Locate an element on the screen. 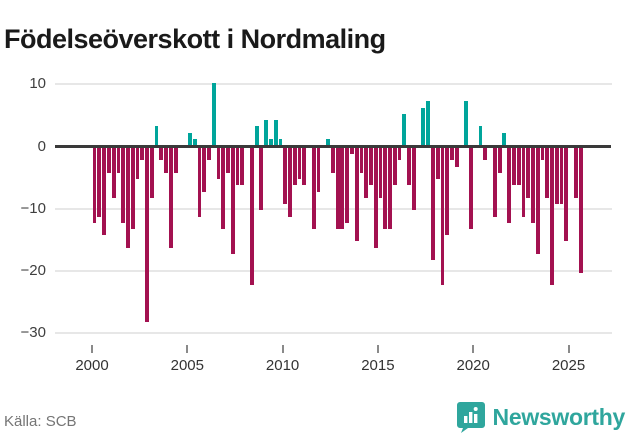  y-axis-label: −30 is located at coordinates (33, 333).